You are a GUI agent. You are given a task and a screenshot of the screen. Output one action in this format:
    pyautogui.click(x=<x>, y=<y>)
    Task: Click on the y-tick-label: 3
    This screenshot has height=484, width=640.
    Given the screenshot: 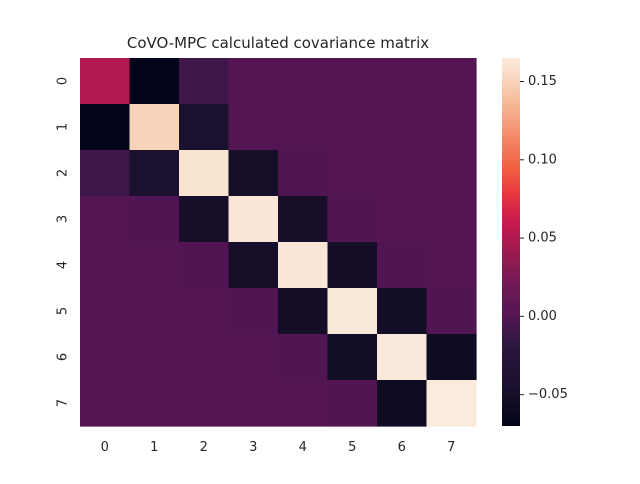 What is the action you would take?
    pyautogui.click(x=63, y=219)
    